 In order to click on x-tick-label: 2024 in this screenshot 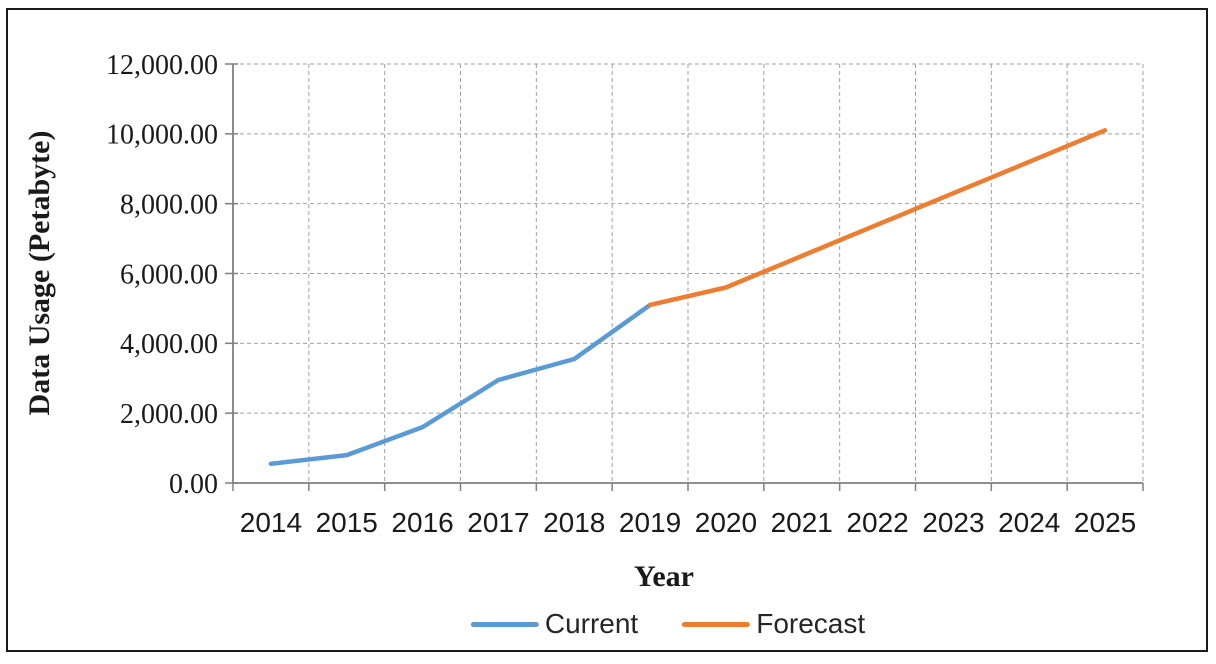, I will do `click(1029, 522)`.